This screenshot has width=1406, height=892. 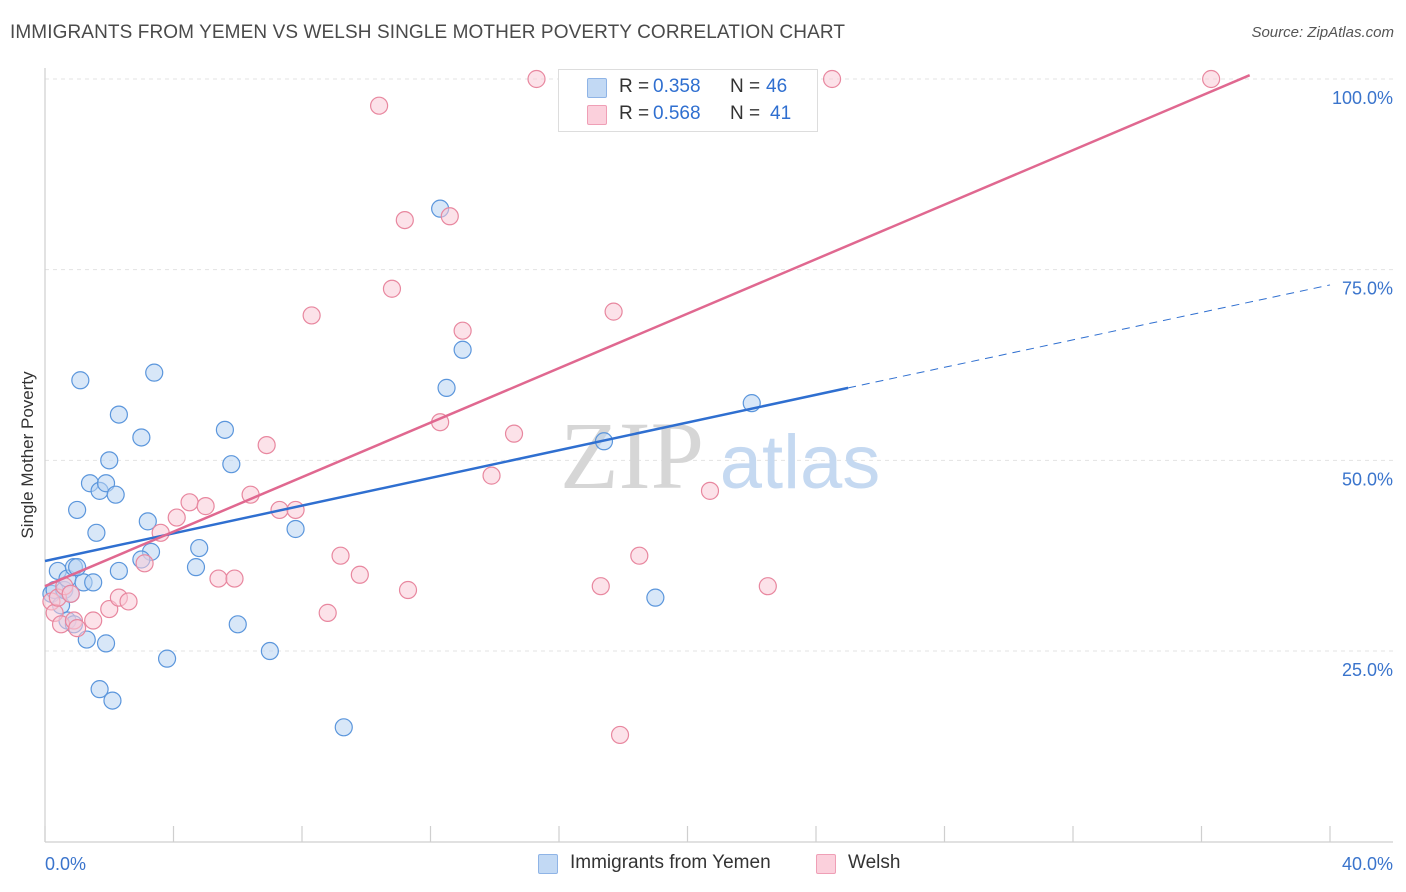 I want to click on y-tick-label: 100.0%, so click(x=1362, y=98).